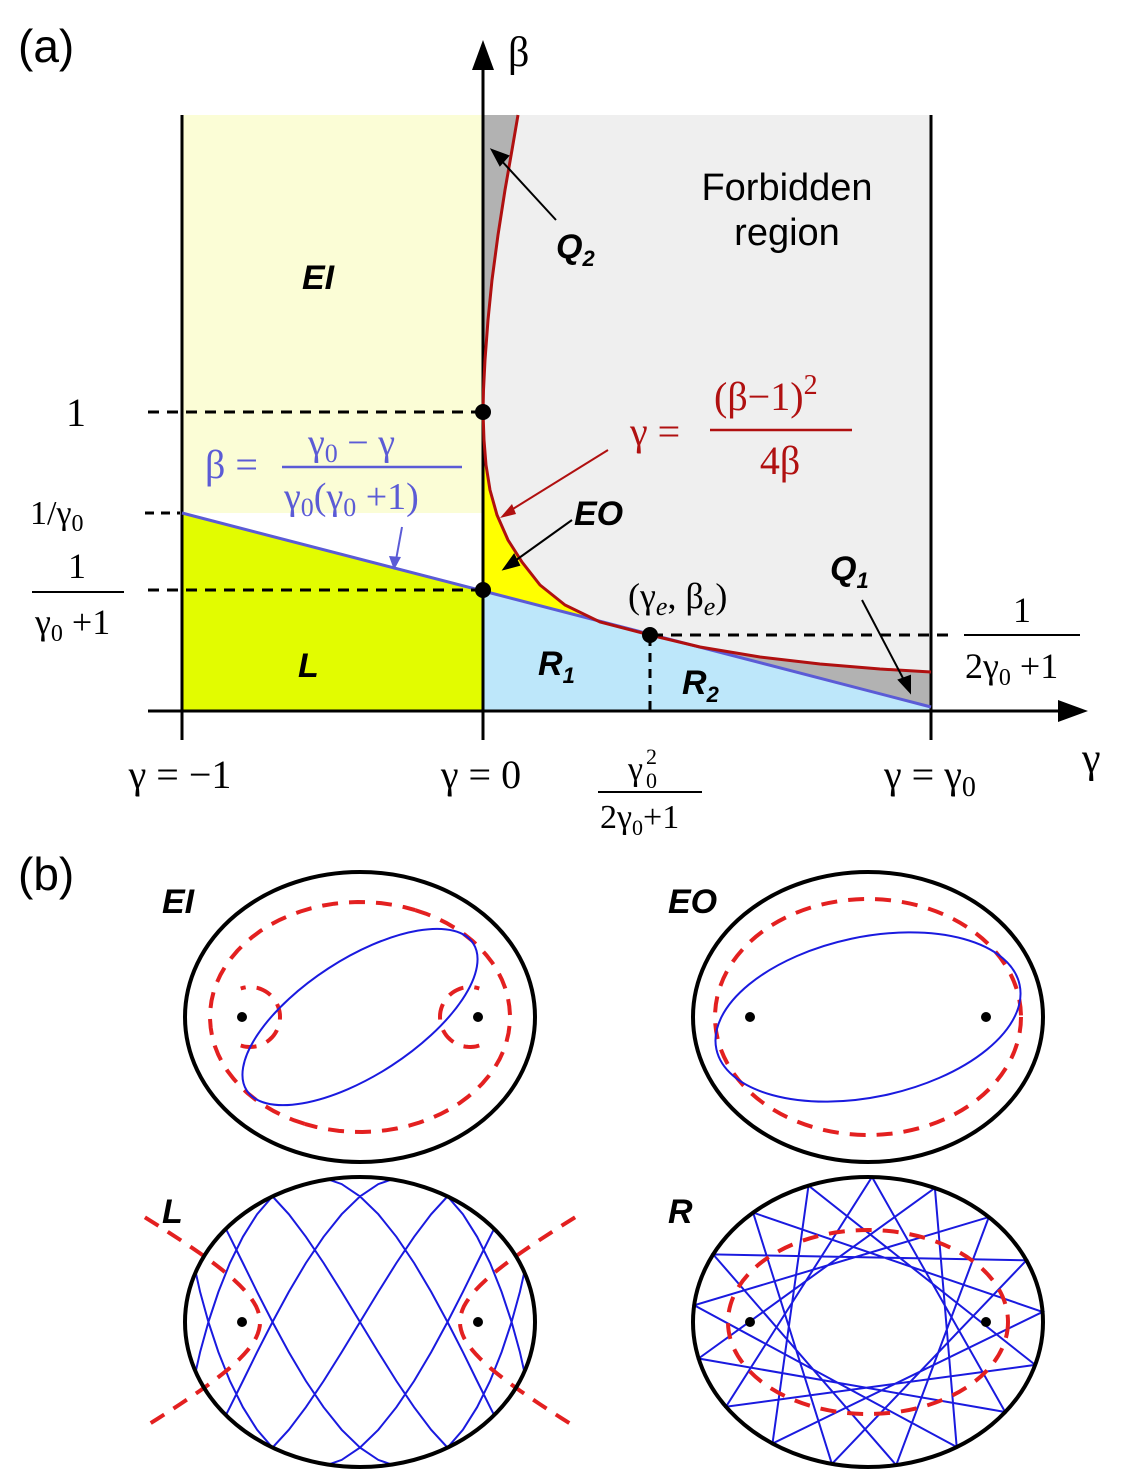 Image resolution: width=1146 pixels, height=1476 pixels. I want to click on l-trajectory, so click(360, 1322).